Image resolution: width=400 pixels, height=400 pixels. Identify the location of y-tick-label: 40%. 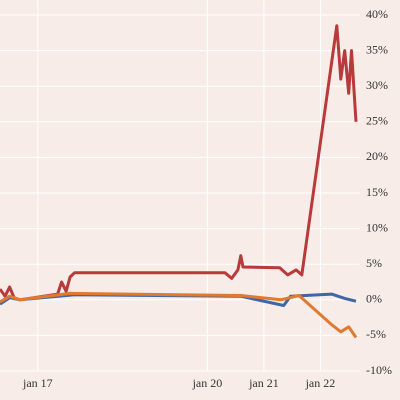
(377, 14).